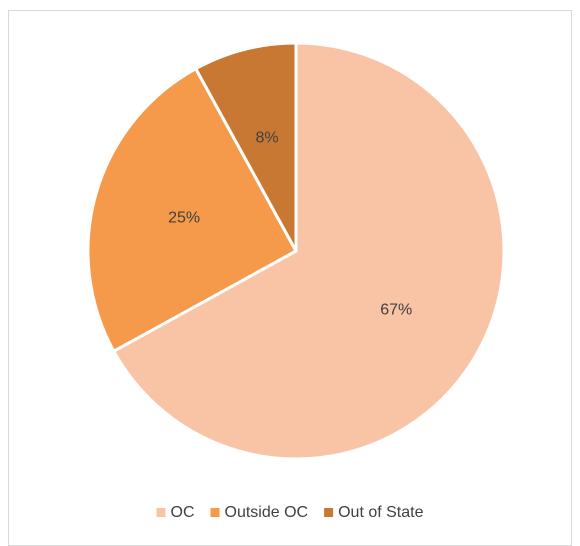  I want to click on legend-label: Outside OC, so click(267, 512).